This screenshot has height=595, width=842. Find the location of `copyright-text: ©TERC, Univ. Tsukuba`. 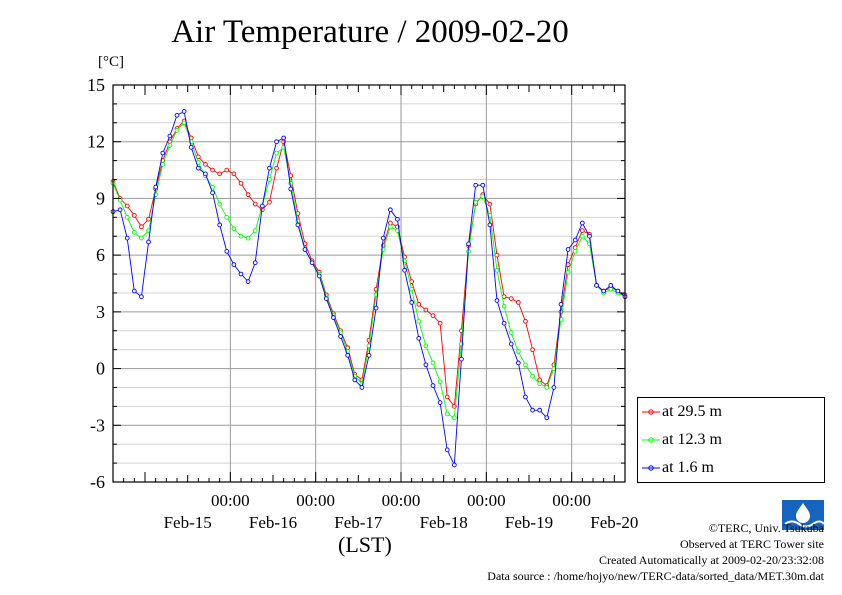

copyright-text: ©TERC, Univ. Tsukuba is located at coordinates (766, 528).